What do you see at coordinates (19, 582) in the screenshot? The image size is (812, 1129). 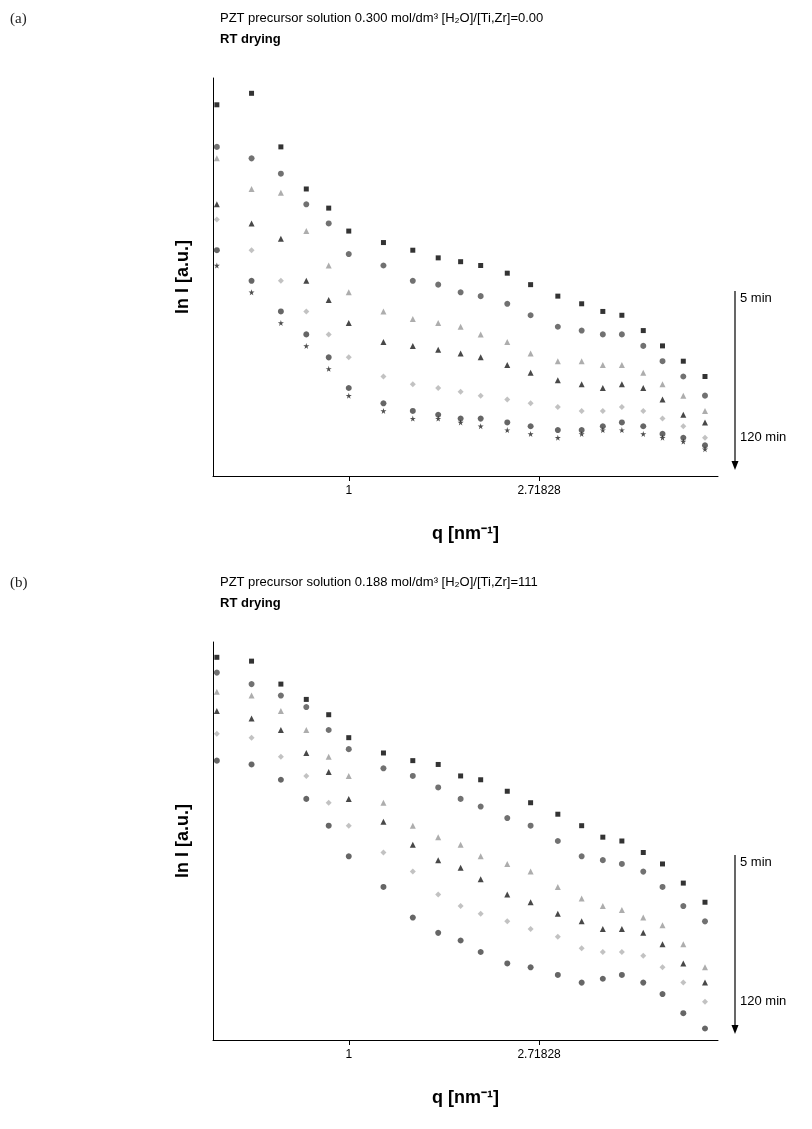 I see `text: (b)` at bounding box center [19, 582].